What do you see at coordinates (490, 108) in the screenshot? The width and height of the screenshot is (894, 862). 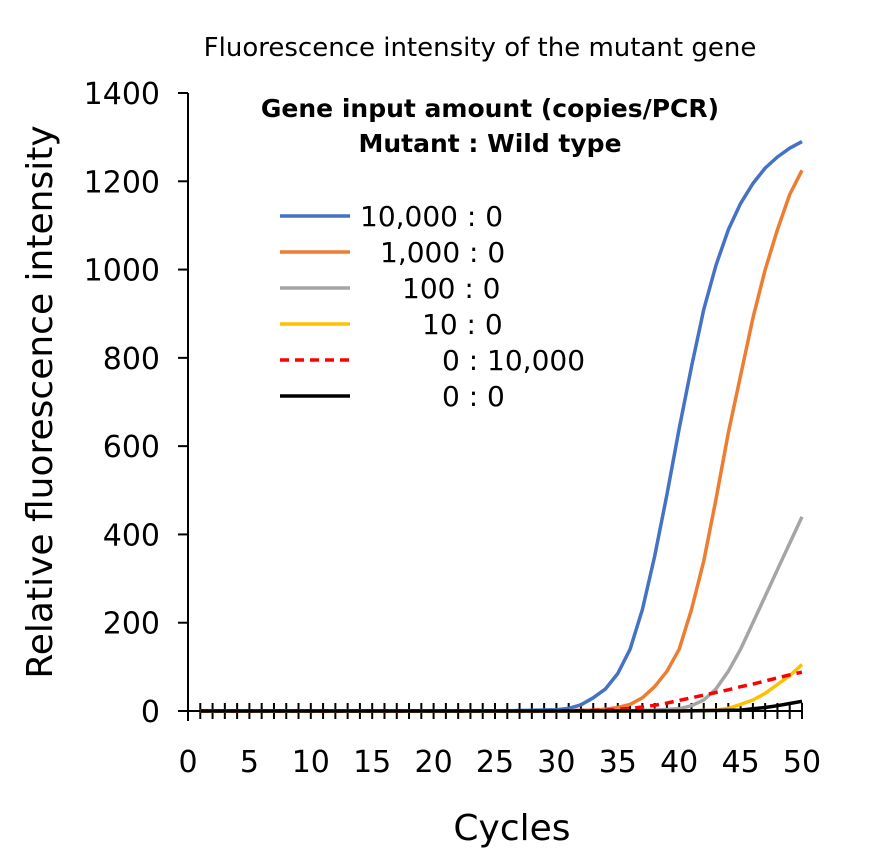 I see `legend-title-line1: Gene input amount (copies/PCR)` at bounding box center [490, 108].